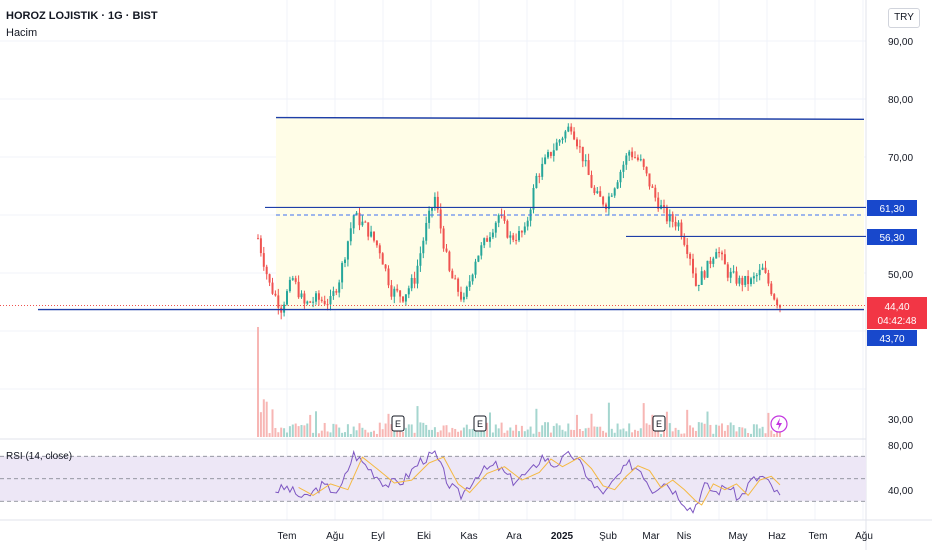 The image size is (932, 550). Describe the element at coordinates (738, 536) in the screenshot. I see `time-tick-label: May` at that location.